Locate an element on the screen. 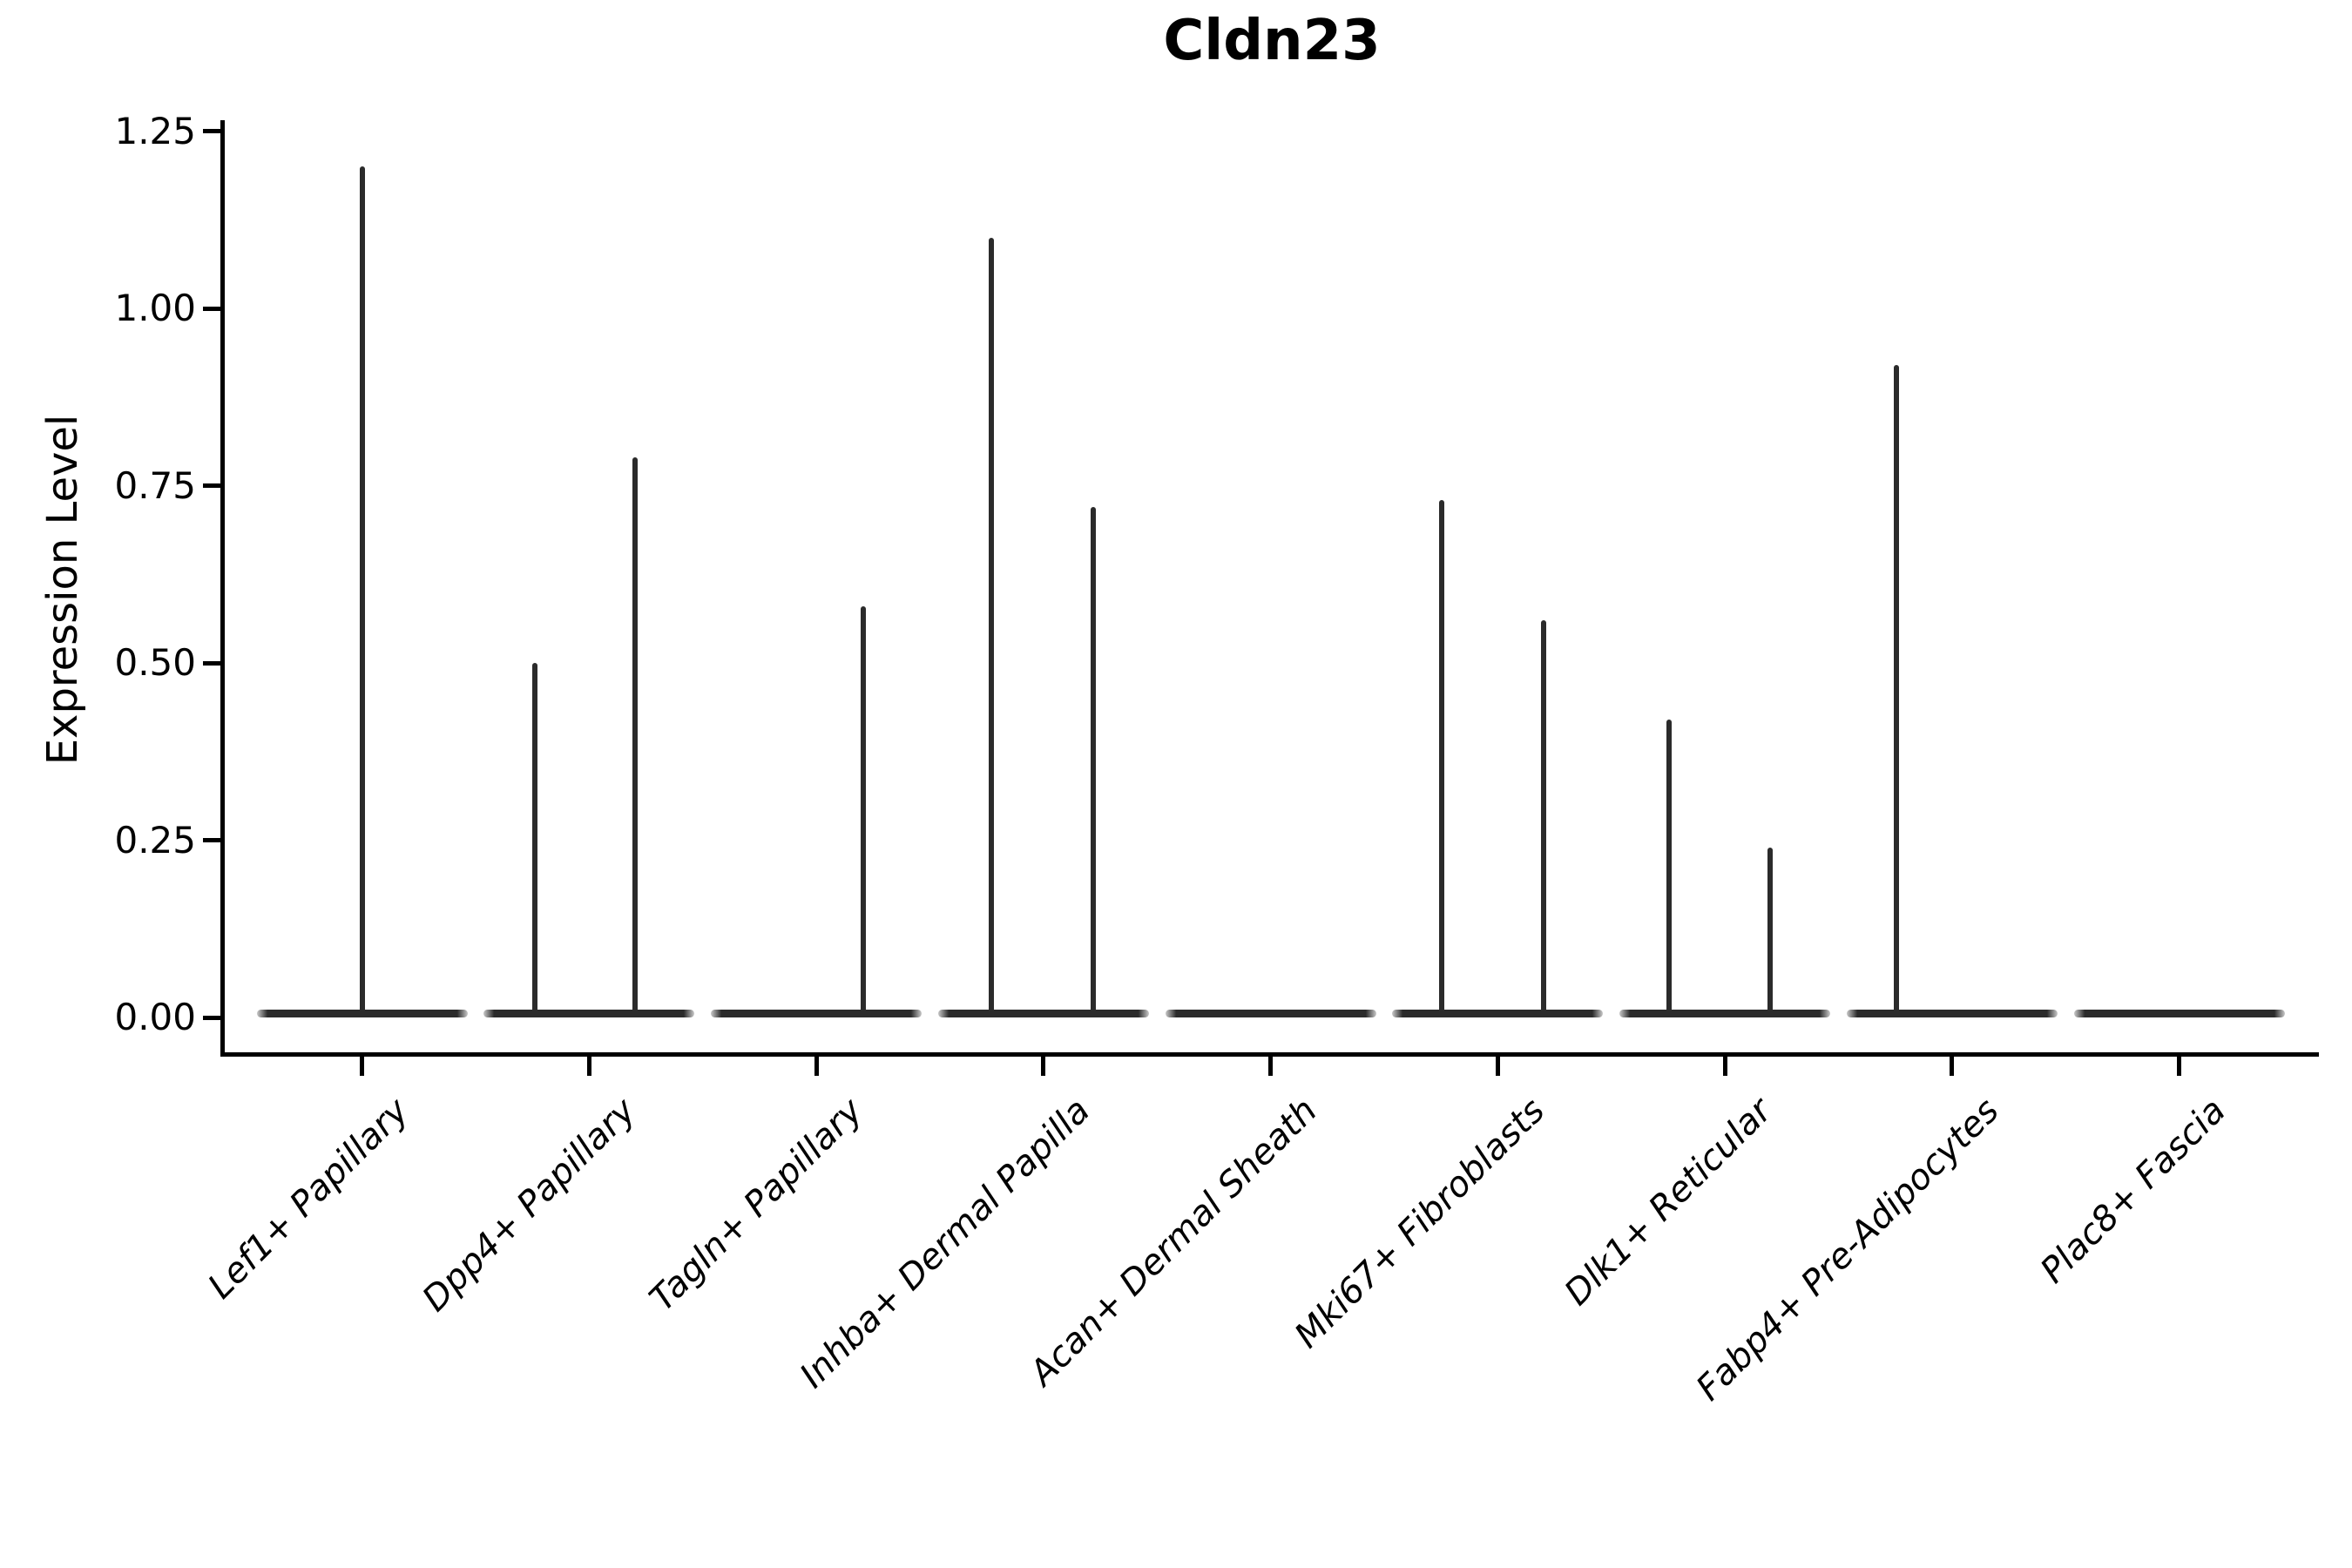  y-tick-label: 1.00 is located at coordinates (155, 308).